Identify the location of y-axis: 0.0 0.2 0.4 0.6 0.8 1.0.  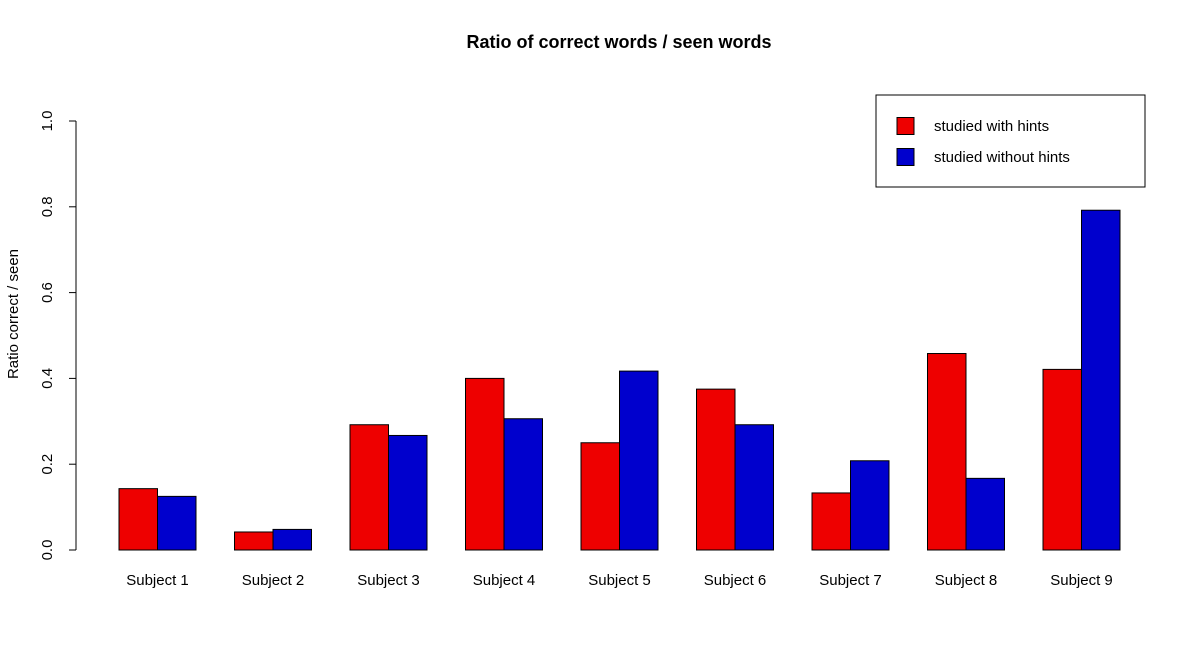
(58, 336).